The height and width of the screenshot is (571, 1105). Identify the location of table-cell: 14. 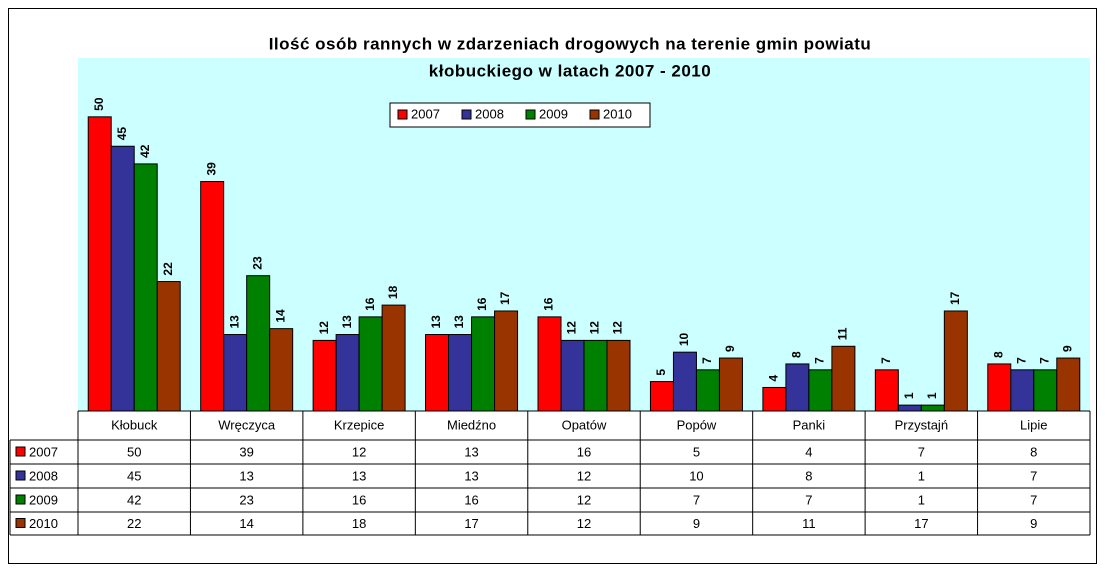
(246, 523).